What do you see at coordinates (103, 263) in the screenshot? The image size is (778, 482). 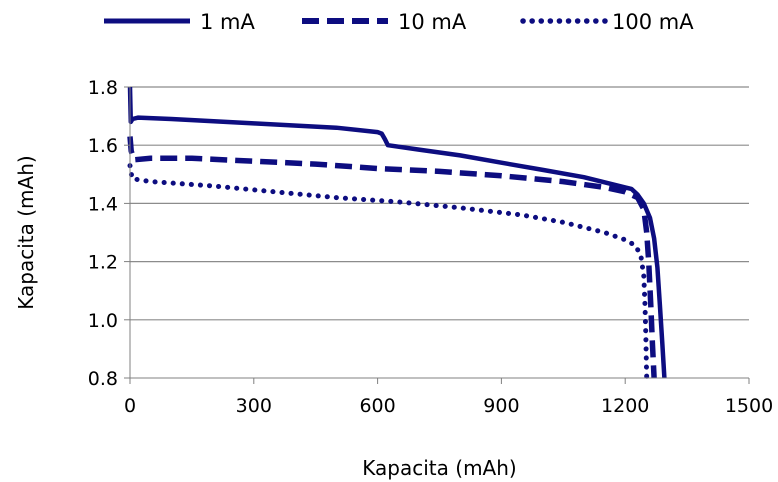 I see `y-tick-label: 1.2` at bounding box center [103, 263].